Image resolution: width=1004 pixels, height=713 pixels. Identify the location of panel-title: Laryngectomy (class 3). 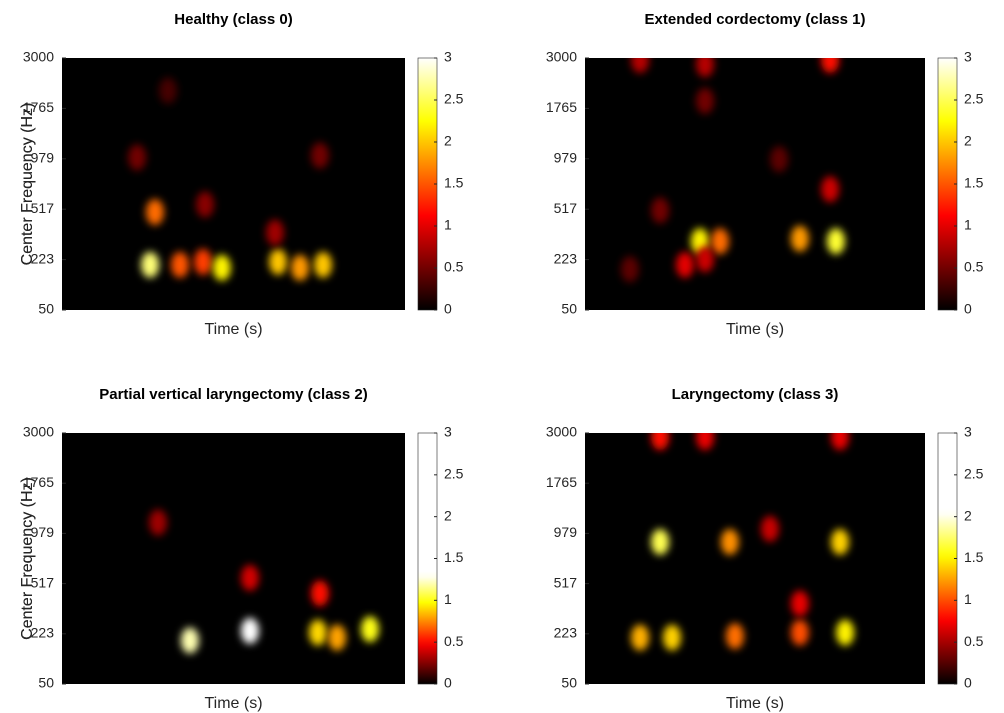
(755, 394).